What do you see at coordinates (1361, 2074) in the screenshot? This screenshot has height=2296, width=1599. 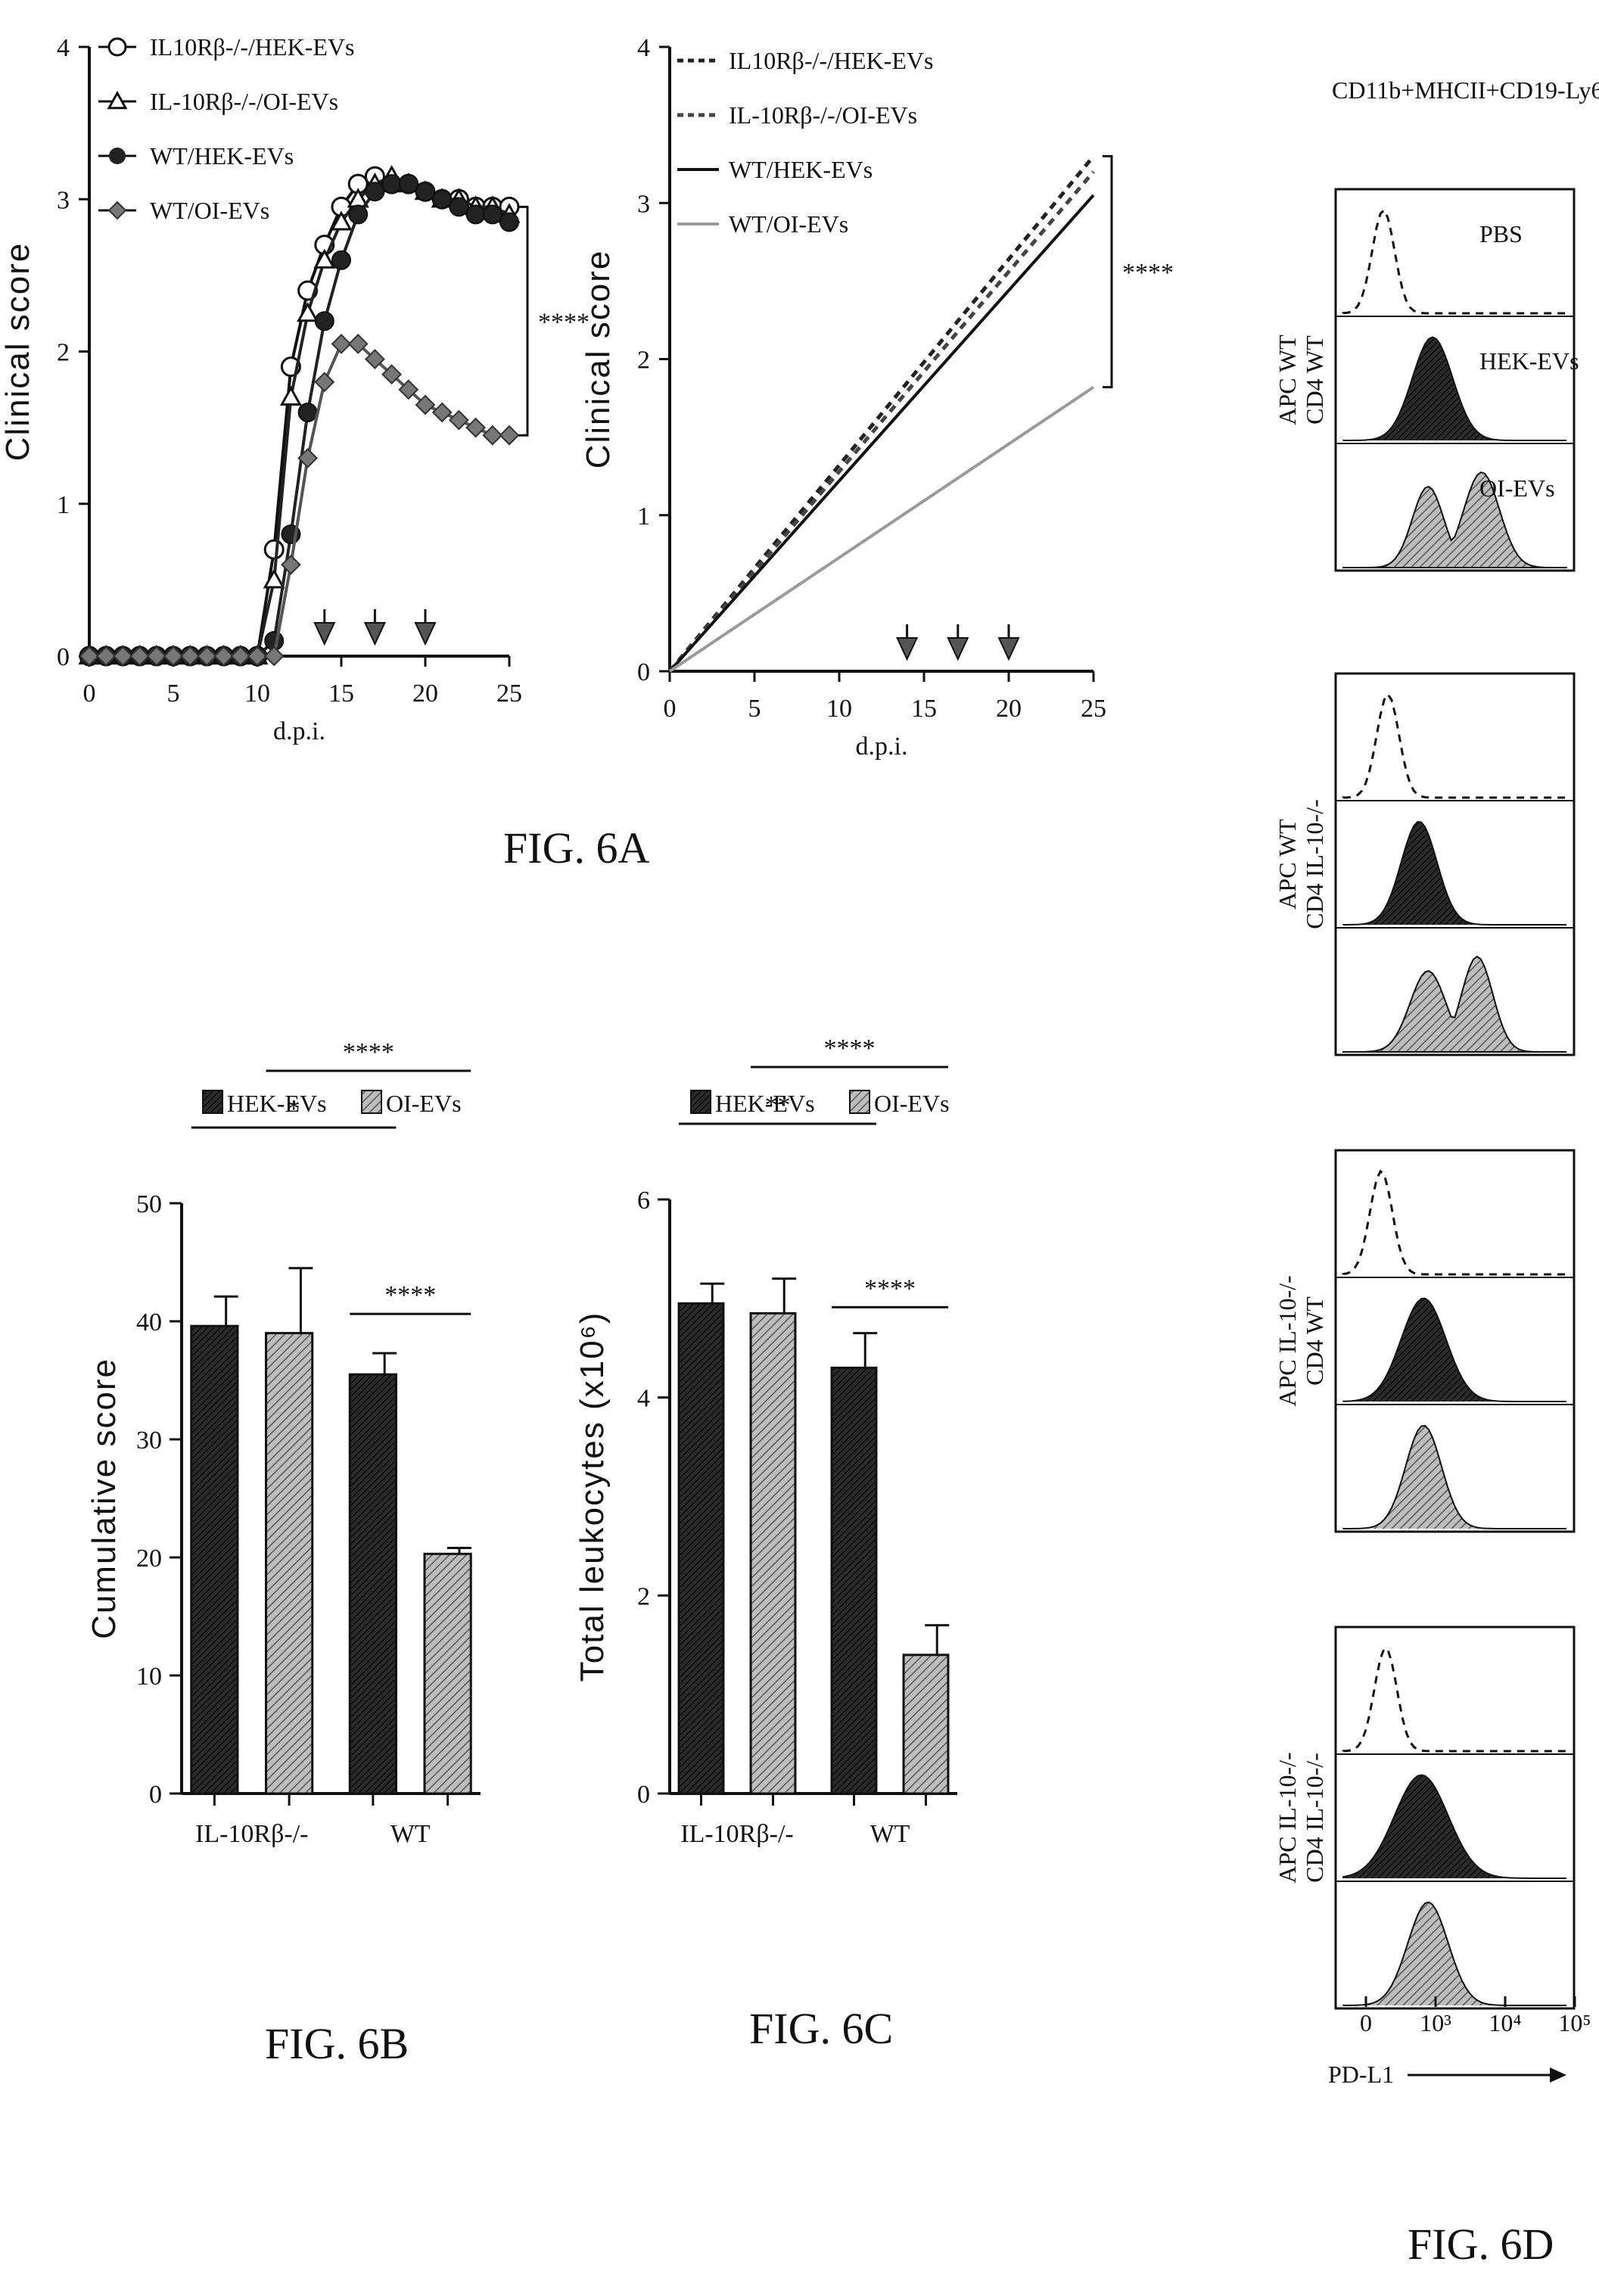 I see `x-axis-title: PD-L1` at bounding box center [1361, 2074].